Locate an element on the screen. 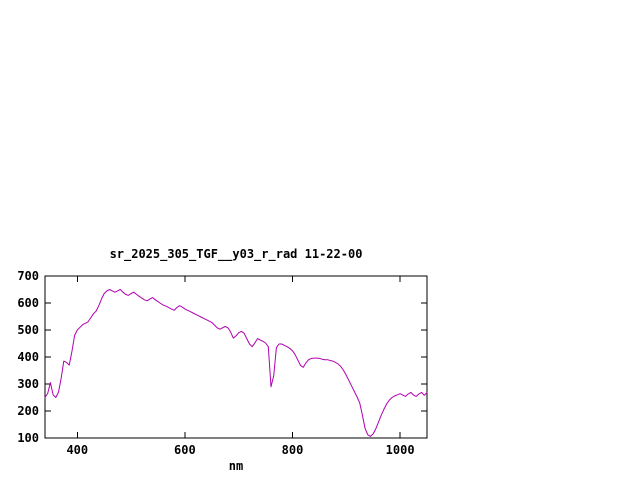 This screenshot has width=640, height=480. x-tick-label: 600 is located at coordinates (185, 450).